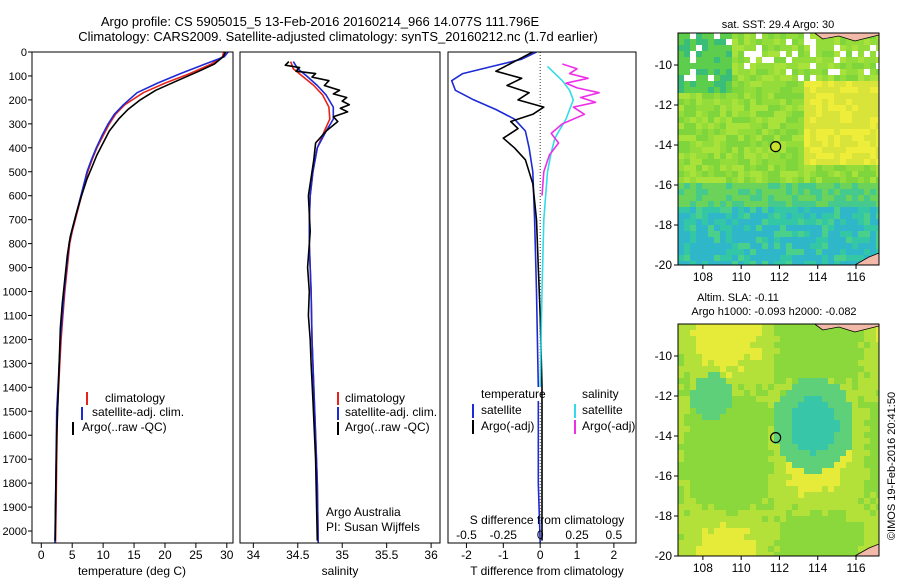 The width and height of the screenshot is (900, 580). Describe the element at coordinates (892, 466) in the screenshot. I see `imos-credit: ©IMOS 19-Feb-2016 20:41:50` at that location.